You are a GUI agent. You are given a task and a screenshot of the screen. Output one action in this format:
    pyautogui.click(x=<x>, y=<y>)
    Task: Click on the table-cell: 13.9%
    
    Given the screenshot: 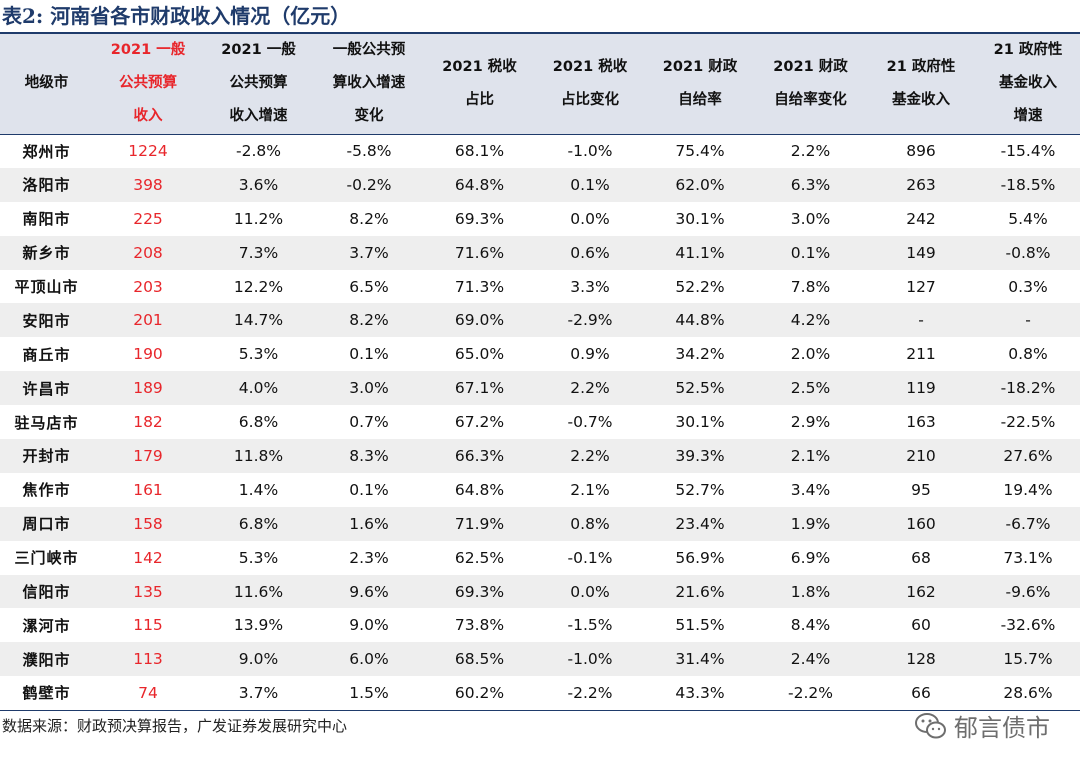 What is the action you would take?
    pyautogui.click(x=258, y=625)
    